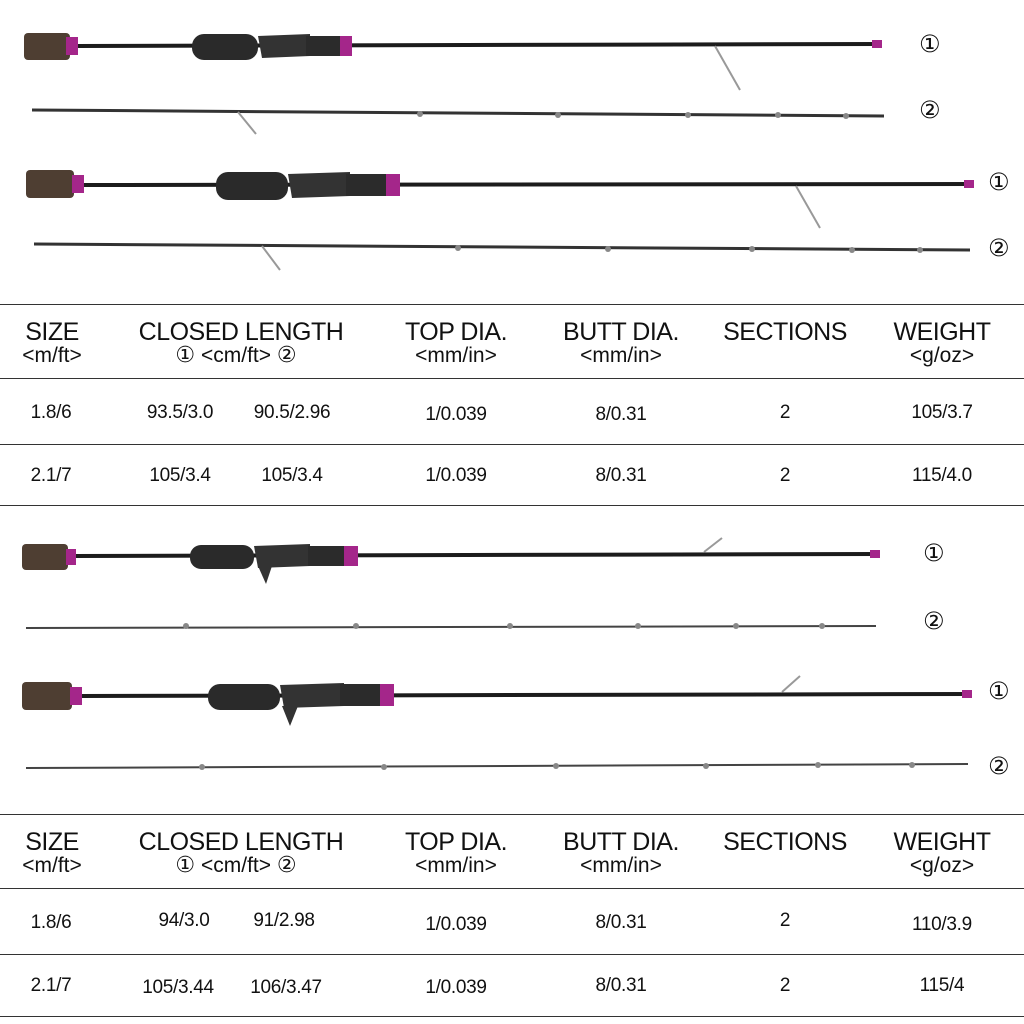 The width and height of the screenshot is (1024, 1024). What do you see at coordinates (942, 924) in the screenshot?
I see `cell-weight: 110/3.9` at bounding box center [942, 924].